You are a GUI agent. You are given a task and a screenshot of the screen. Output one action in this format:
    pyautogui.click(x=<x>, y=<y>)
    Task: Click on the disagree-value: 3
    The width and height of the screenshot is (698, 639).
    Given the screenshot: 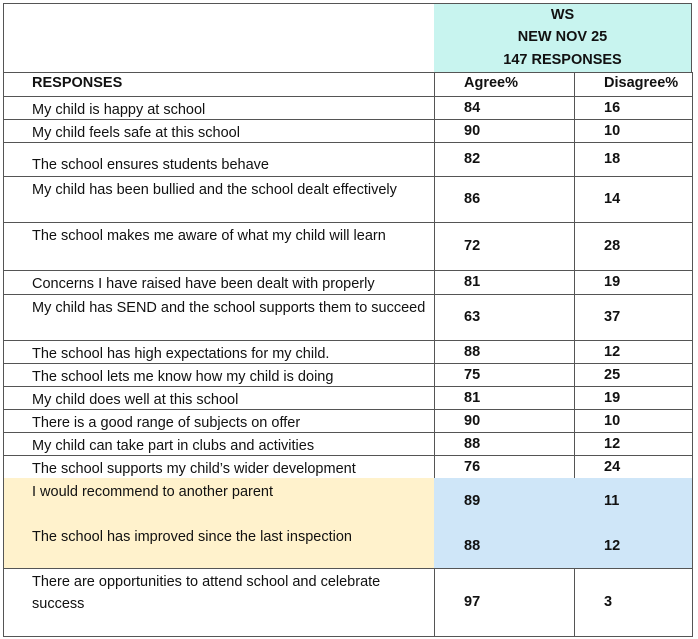 What is the action you would take?
    pyautogui.click(x=633, y=602)
    